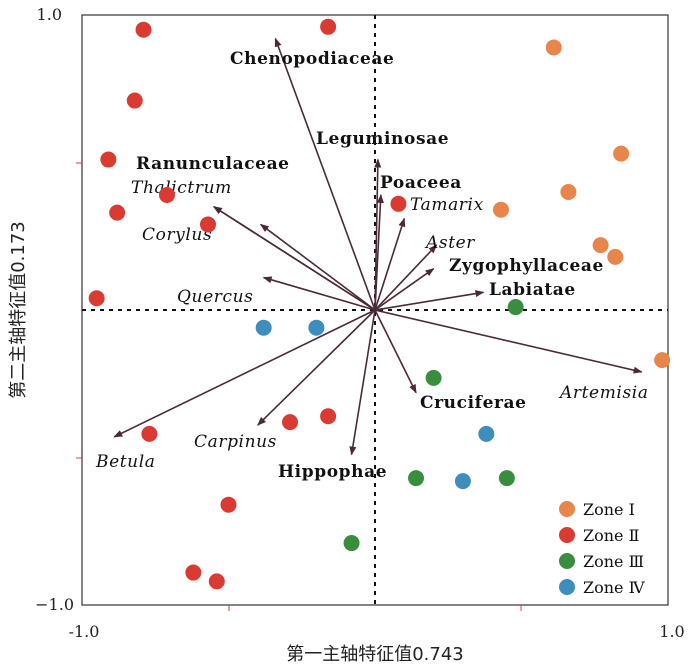 The height and width of the screenshot is (669, 700). What do you see at coordinates (613, 561) in the screenshot?
I see `legend-label-zone-3: Zone Ⅲ` at bounding box center [613, 561].